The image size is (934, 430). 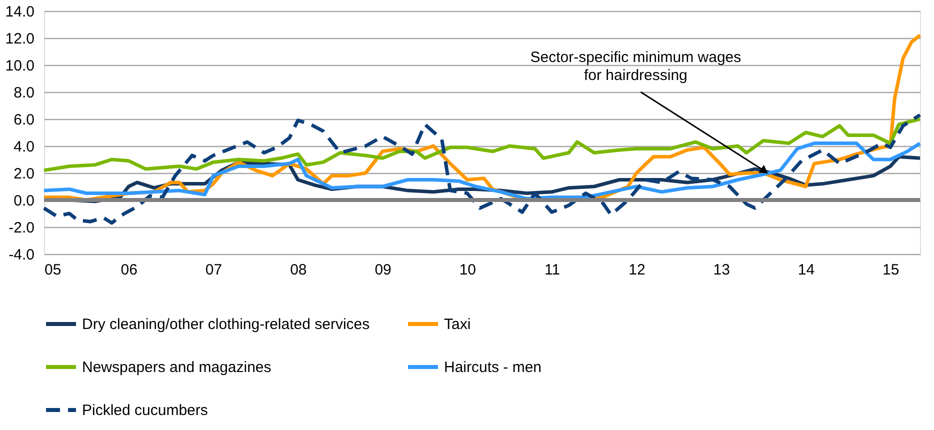 I want to click on y-tick-label: 4.0, so click(x=24, y=147).